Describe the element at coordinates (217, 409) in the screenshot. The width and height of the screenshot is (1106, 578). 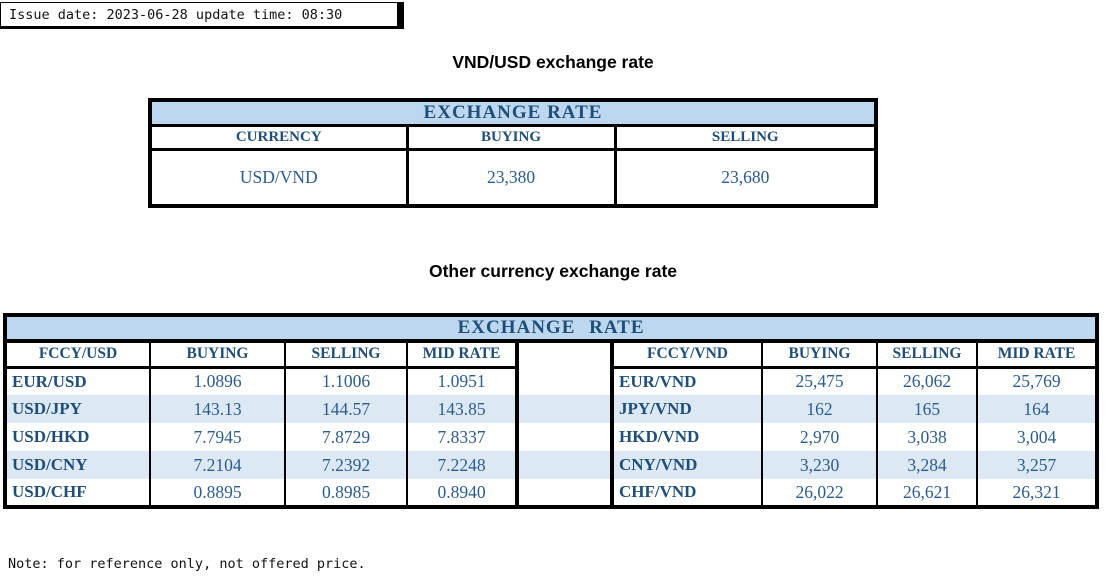
I see `buying-rate-cell: 143.13` at that location.